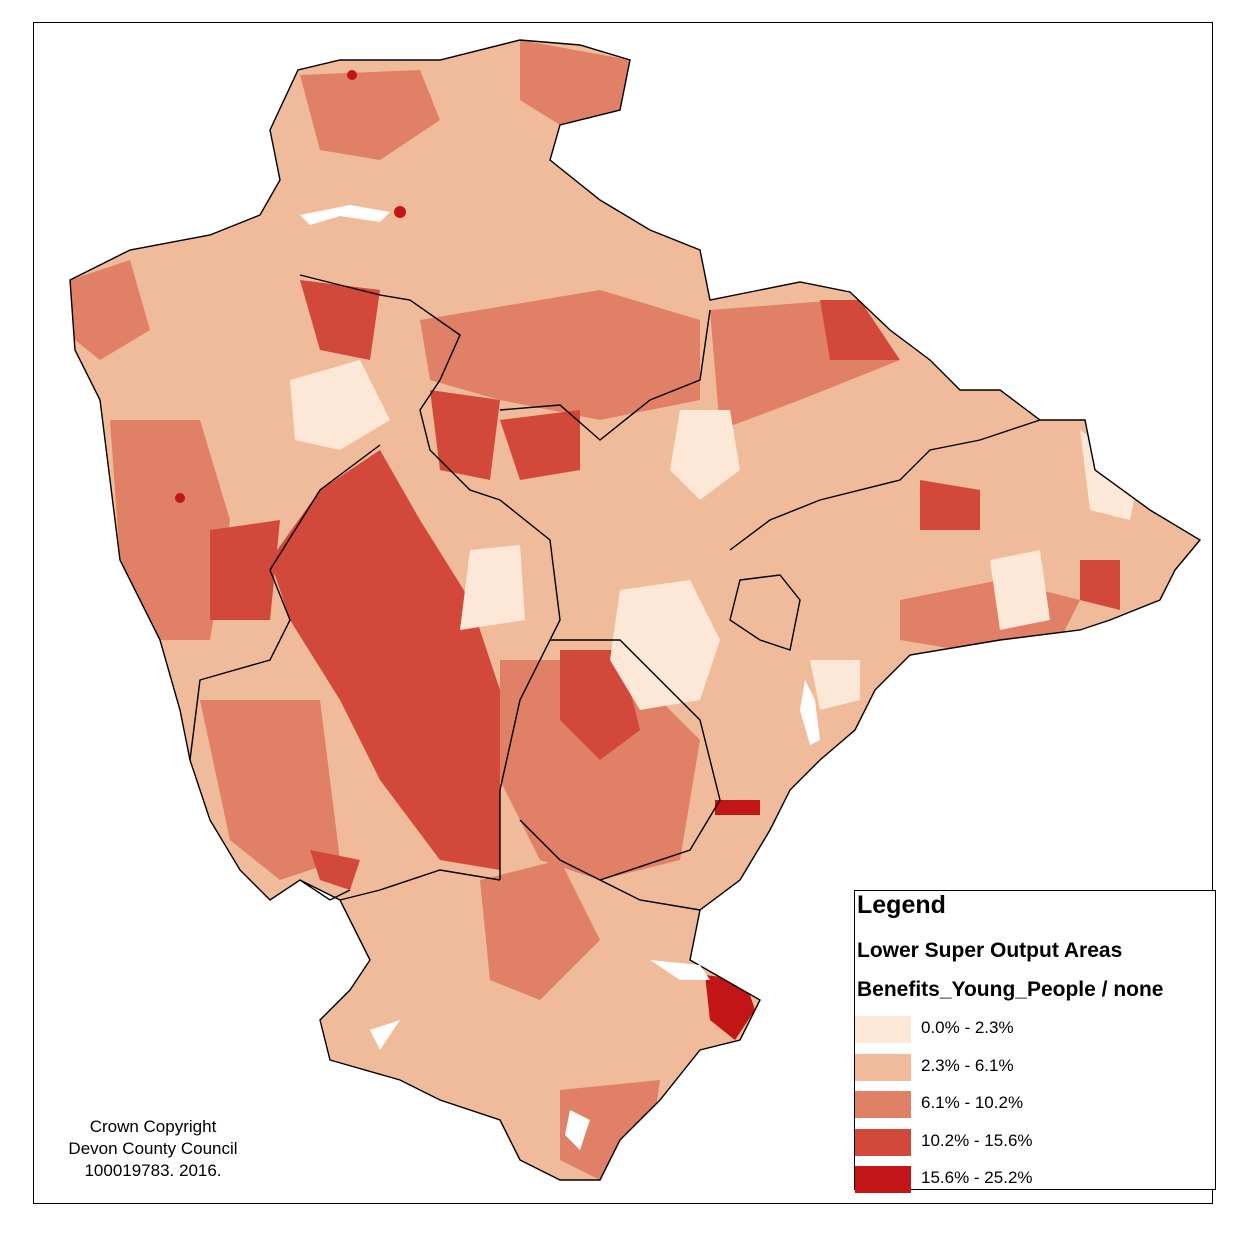  Describe the element at coordinates (180, 498) in the screenshot. I see `region-class-4-spot-west` at that location.